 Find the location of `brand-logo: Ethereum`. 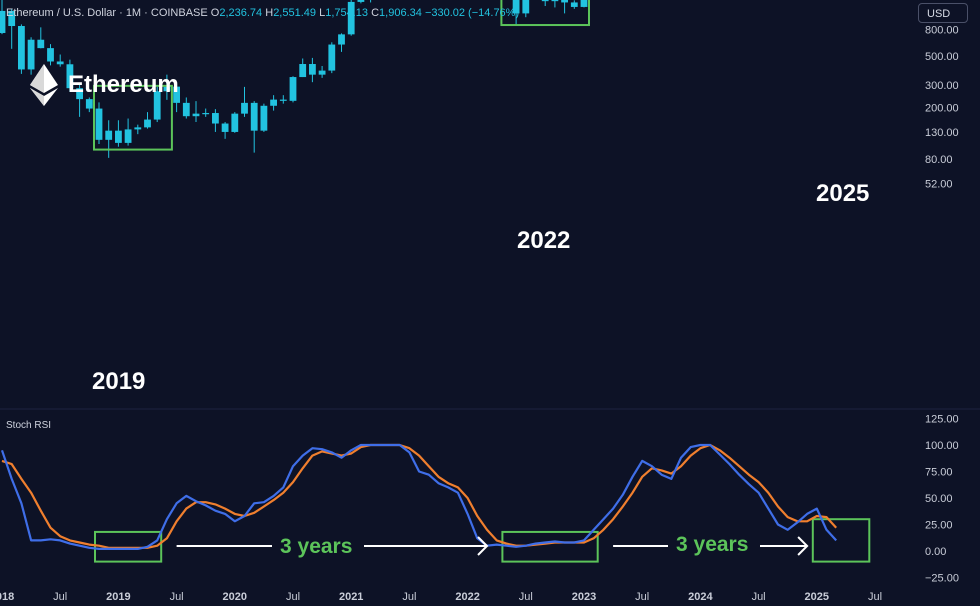

brand-logo: Ethereum is located at coordinates (104, 85).